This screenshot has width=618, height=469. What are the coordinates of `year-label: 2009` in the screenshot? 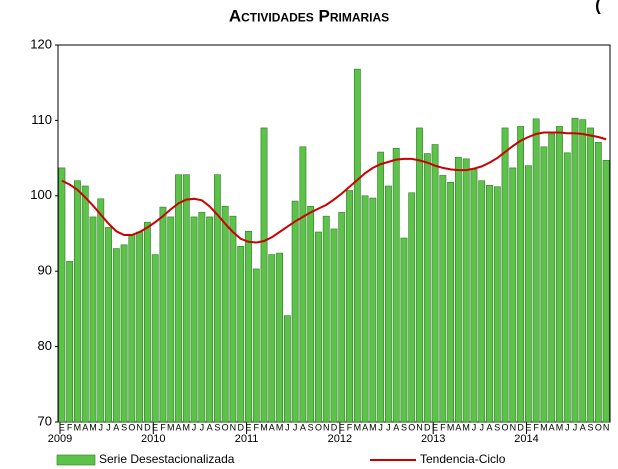 It's located at (60, 439).